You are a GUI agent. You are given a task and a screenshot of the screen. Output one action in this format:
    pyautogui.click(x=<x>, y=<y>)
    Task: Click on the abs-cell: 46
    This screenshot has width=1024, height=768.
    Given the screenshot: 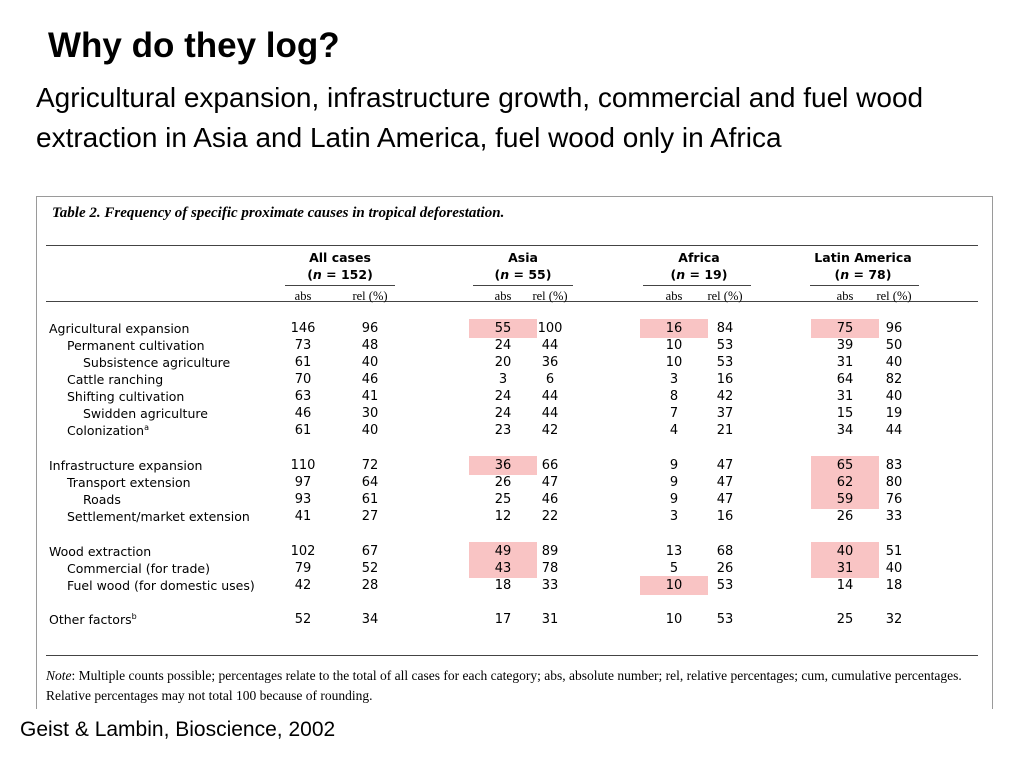 What is the action you would take?
    pyautogui.click(x=303, y=413)
    